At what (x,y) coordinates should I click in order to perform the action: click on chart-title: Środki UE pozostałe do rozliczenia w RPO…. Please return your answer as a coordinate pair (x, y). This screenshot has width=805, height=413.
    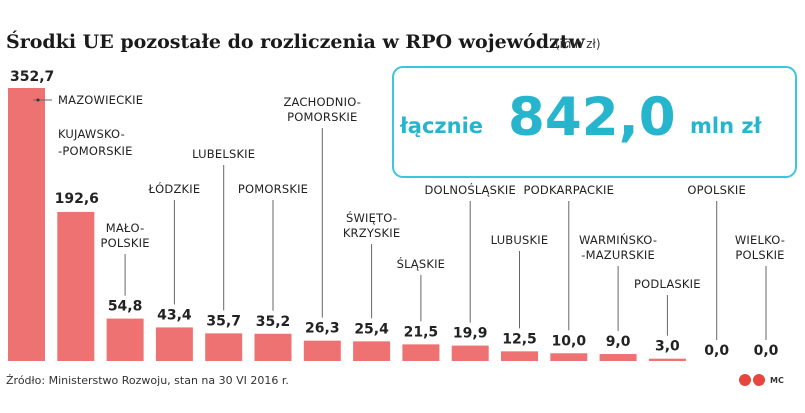
    Looking at the image, I should click on (296, 41).